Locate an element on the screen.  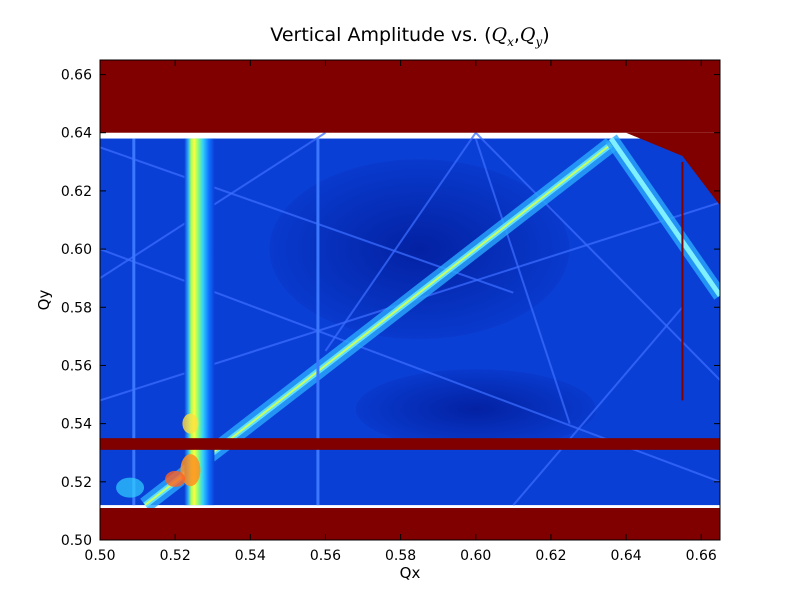
vertical-band is located at coordinates (199, 322).